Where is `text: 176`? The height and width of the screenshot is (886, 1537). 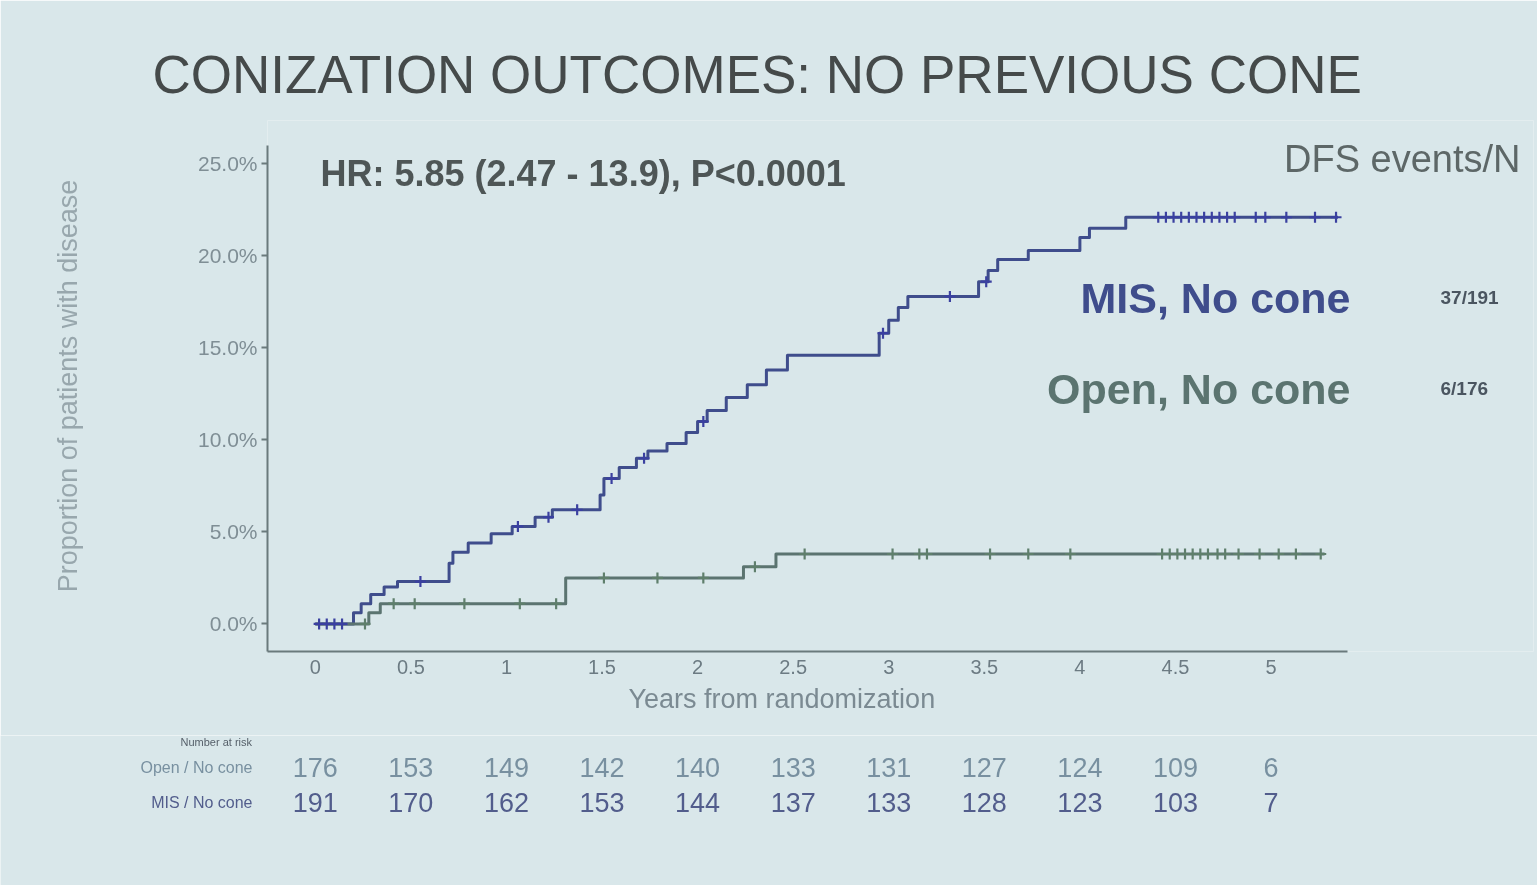 text: 176 is located at coordinates (315, 768).